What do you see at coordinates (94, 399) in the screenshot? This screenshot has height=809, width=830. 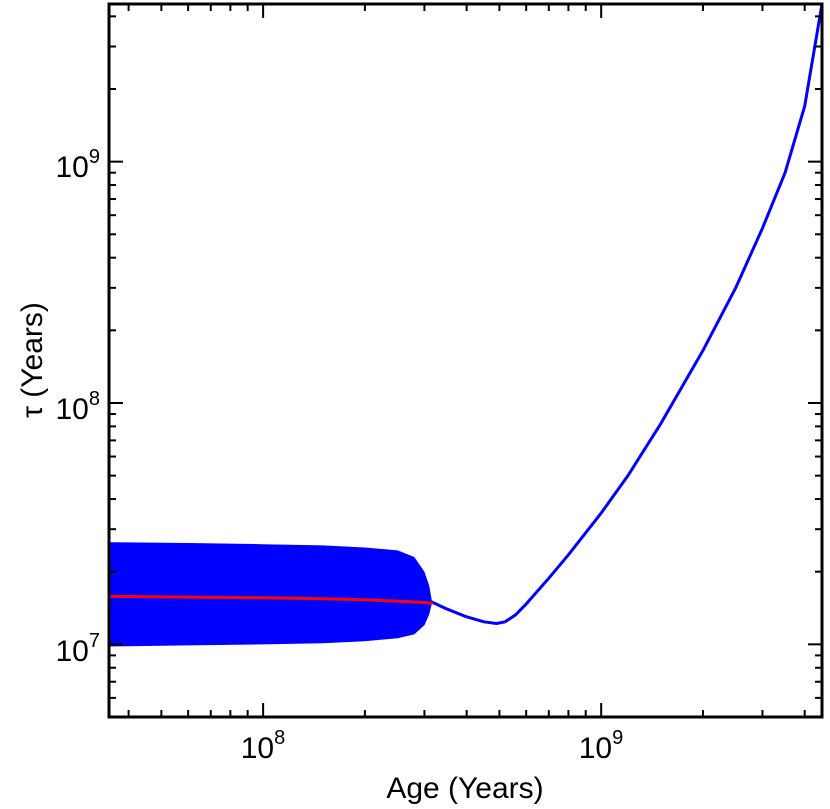 I see `y-tick-exp-1e8: 8` at bounding box center [94, 399].